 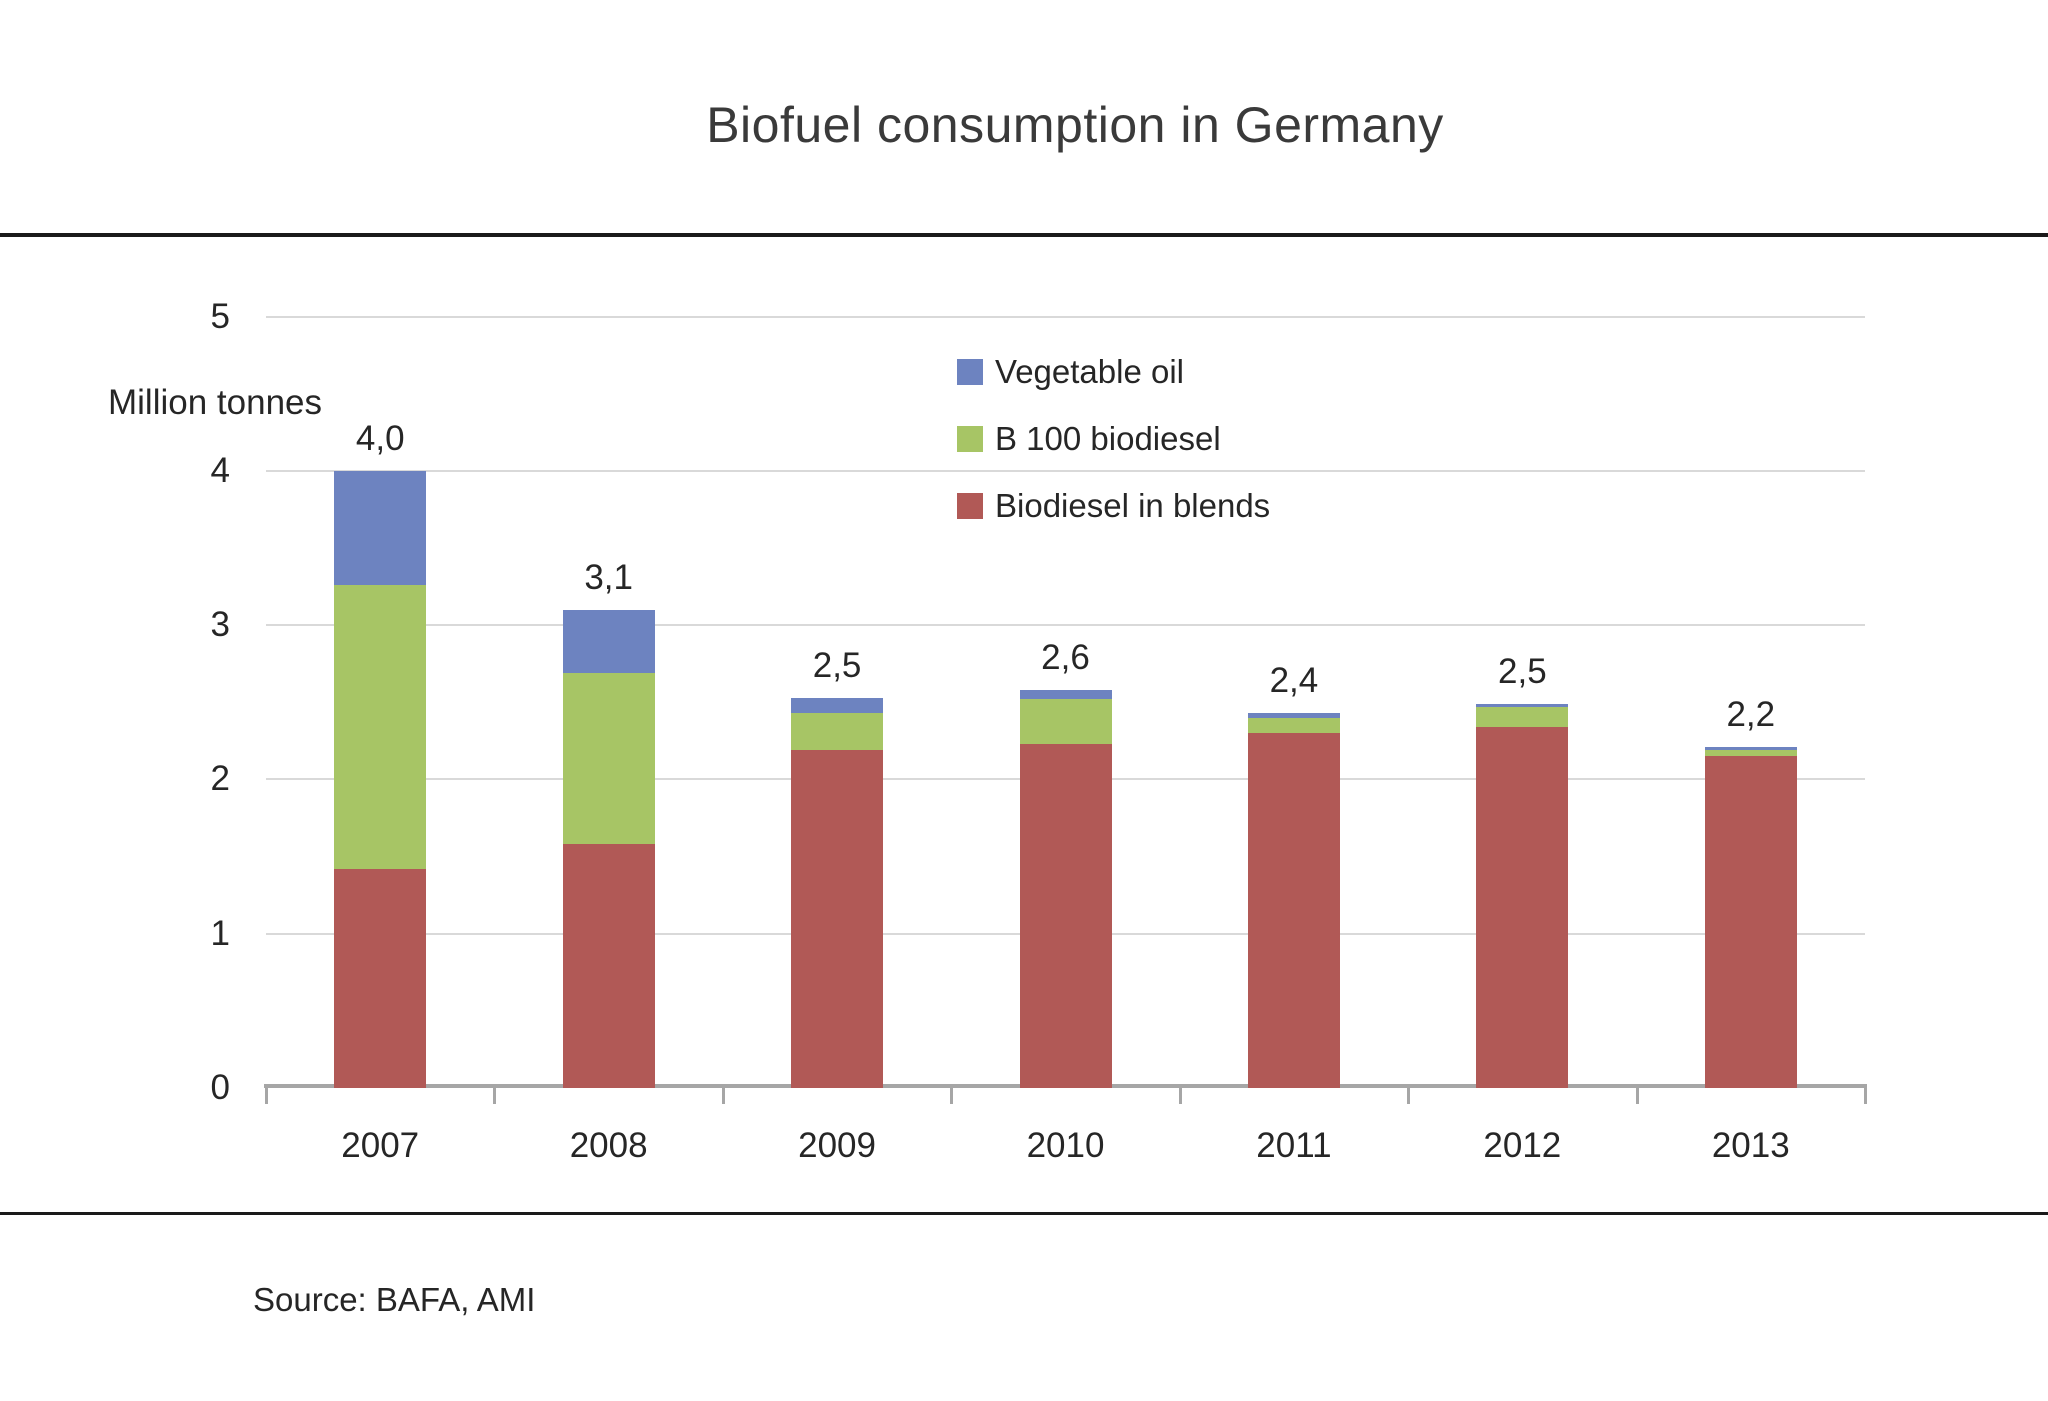 What do you see at coordinates (837, 665) in the screenshot?
I see `bar-total-label-2009: 2,5` at bounding box center [837, 665].